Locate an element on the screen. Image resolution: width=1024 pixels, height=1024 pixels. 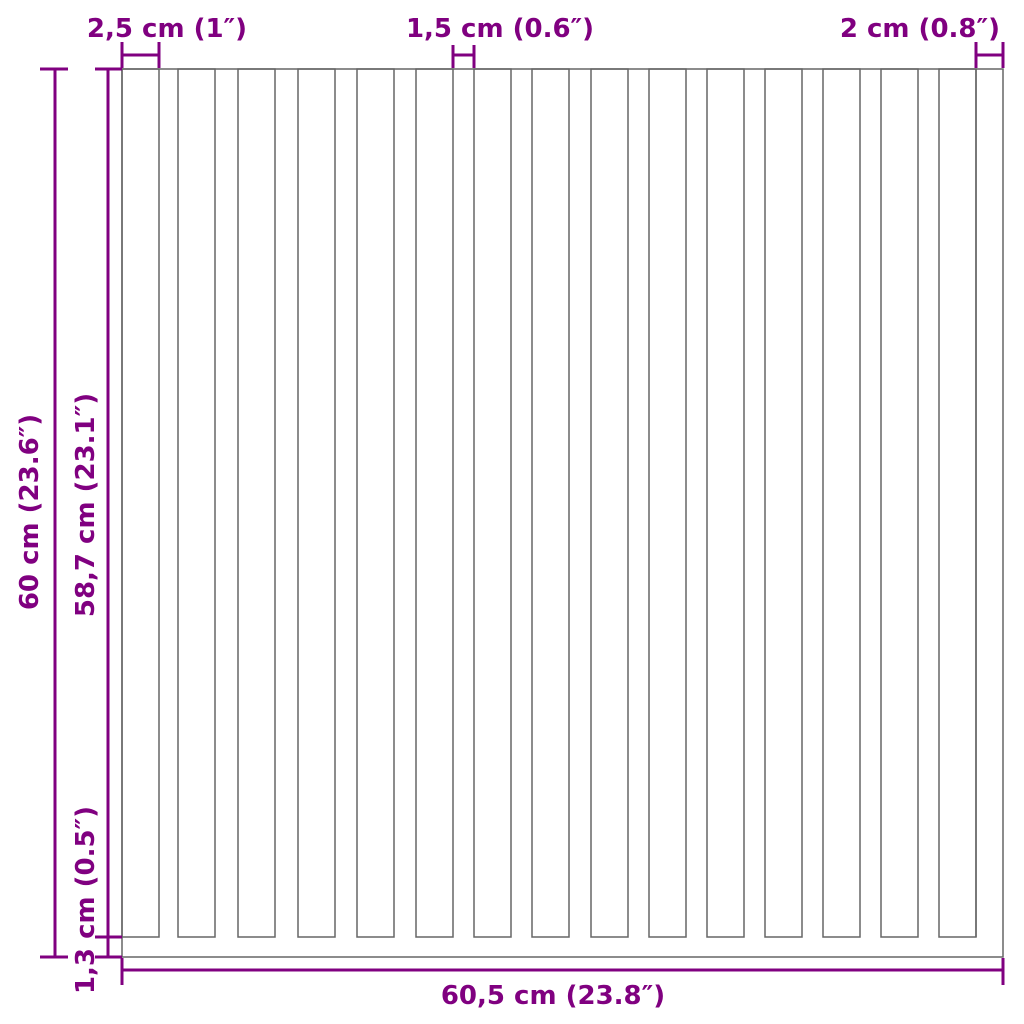
total-height-label: 60 cm (23.6″) is located at coordinates (30, 512).